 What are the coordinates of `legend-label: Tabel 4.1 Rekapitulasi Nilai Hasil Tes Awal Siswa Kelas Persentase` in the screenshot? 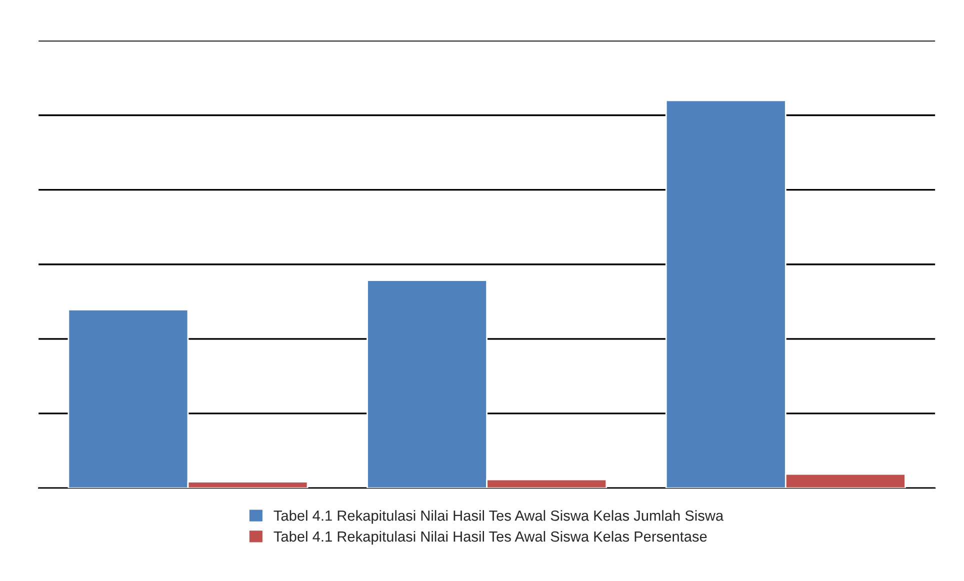 It's located at (490, 538).